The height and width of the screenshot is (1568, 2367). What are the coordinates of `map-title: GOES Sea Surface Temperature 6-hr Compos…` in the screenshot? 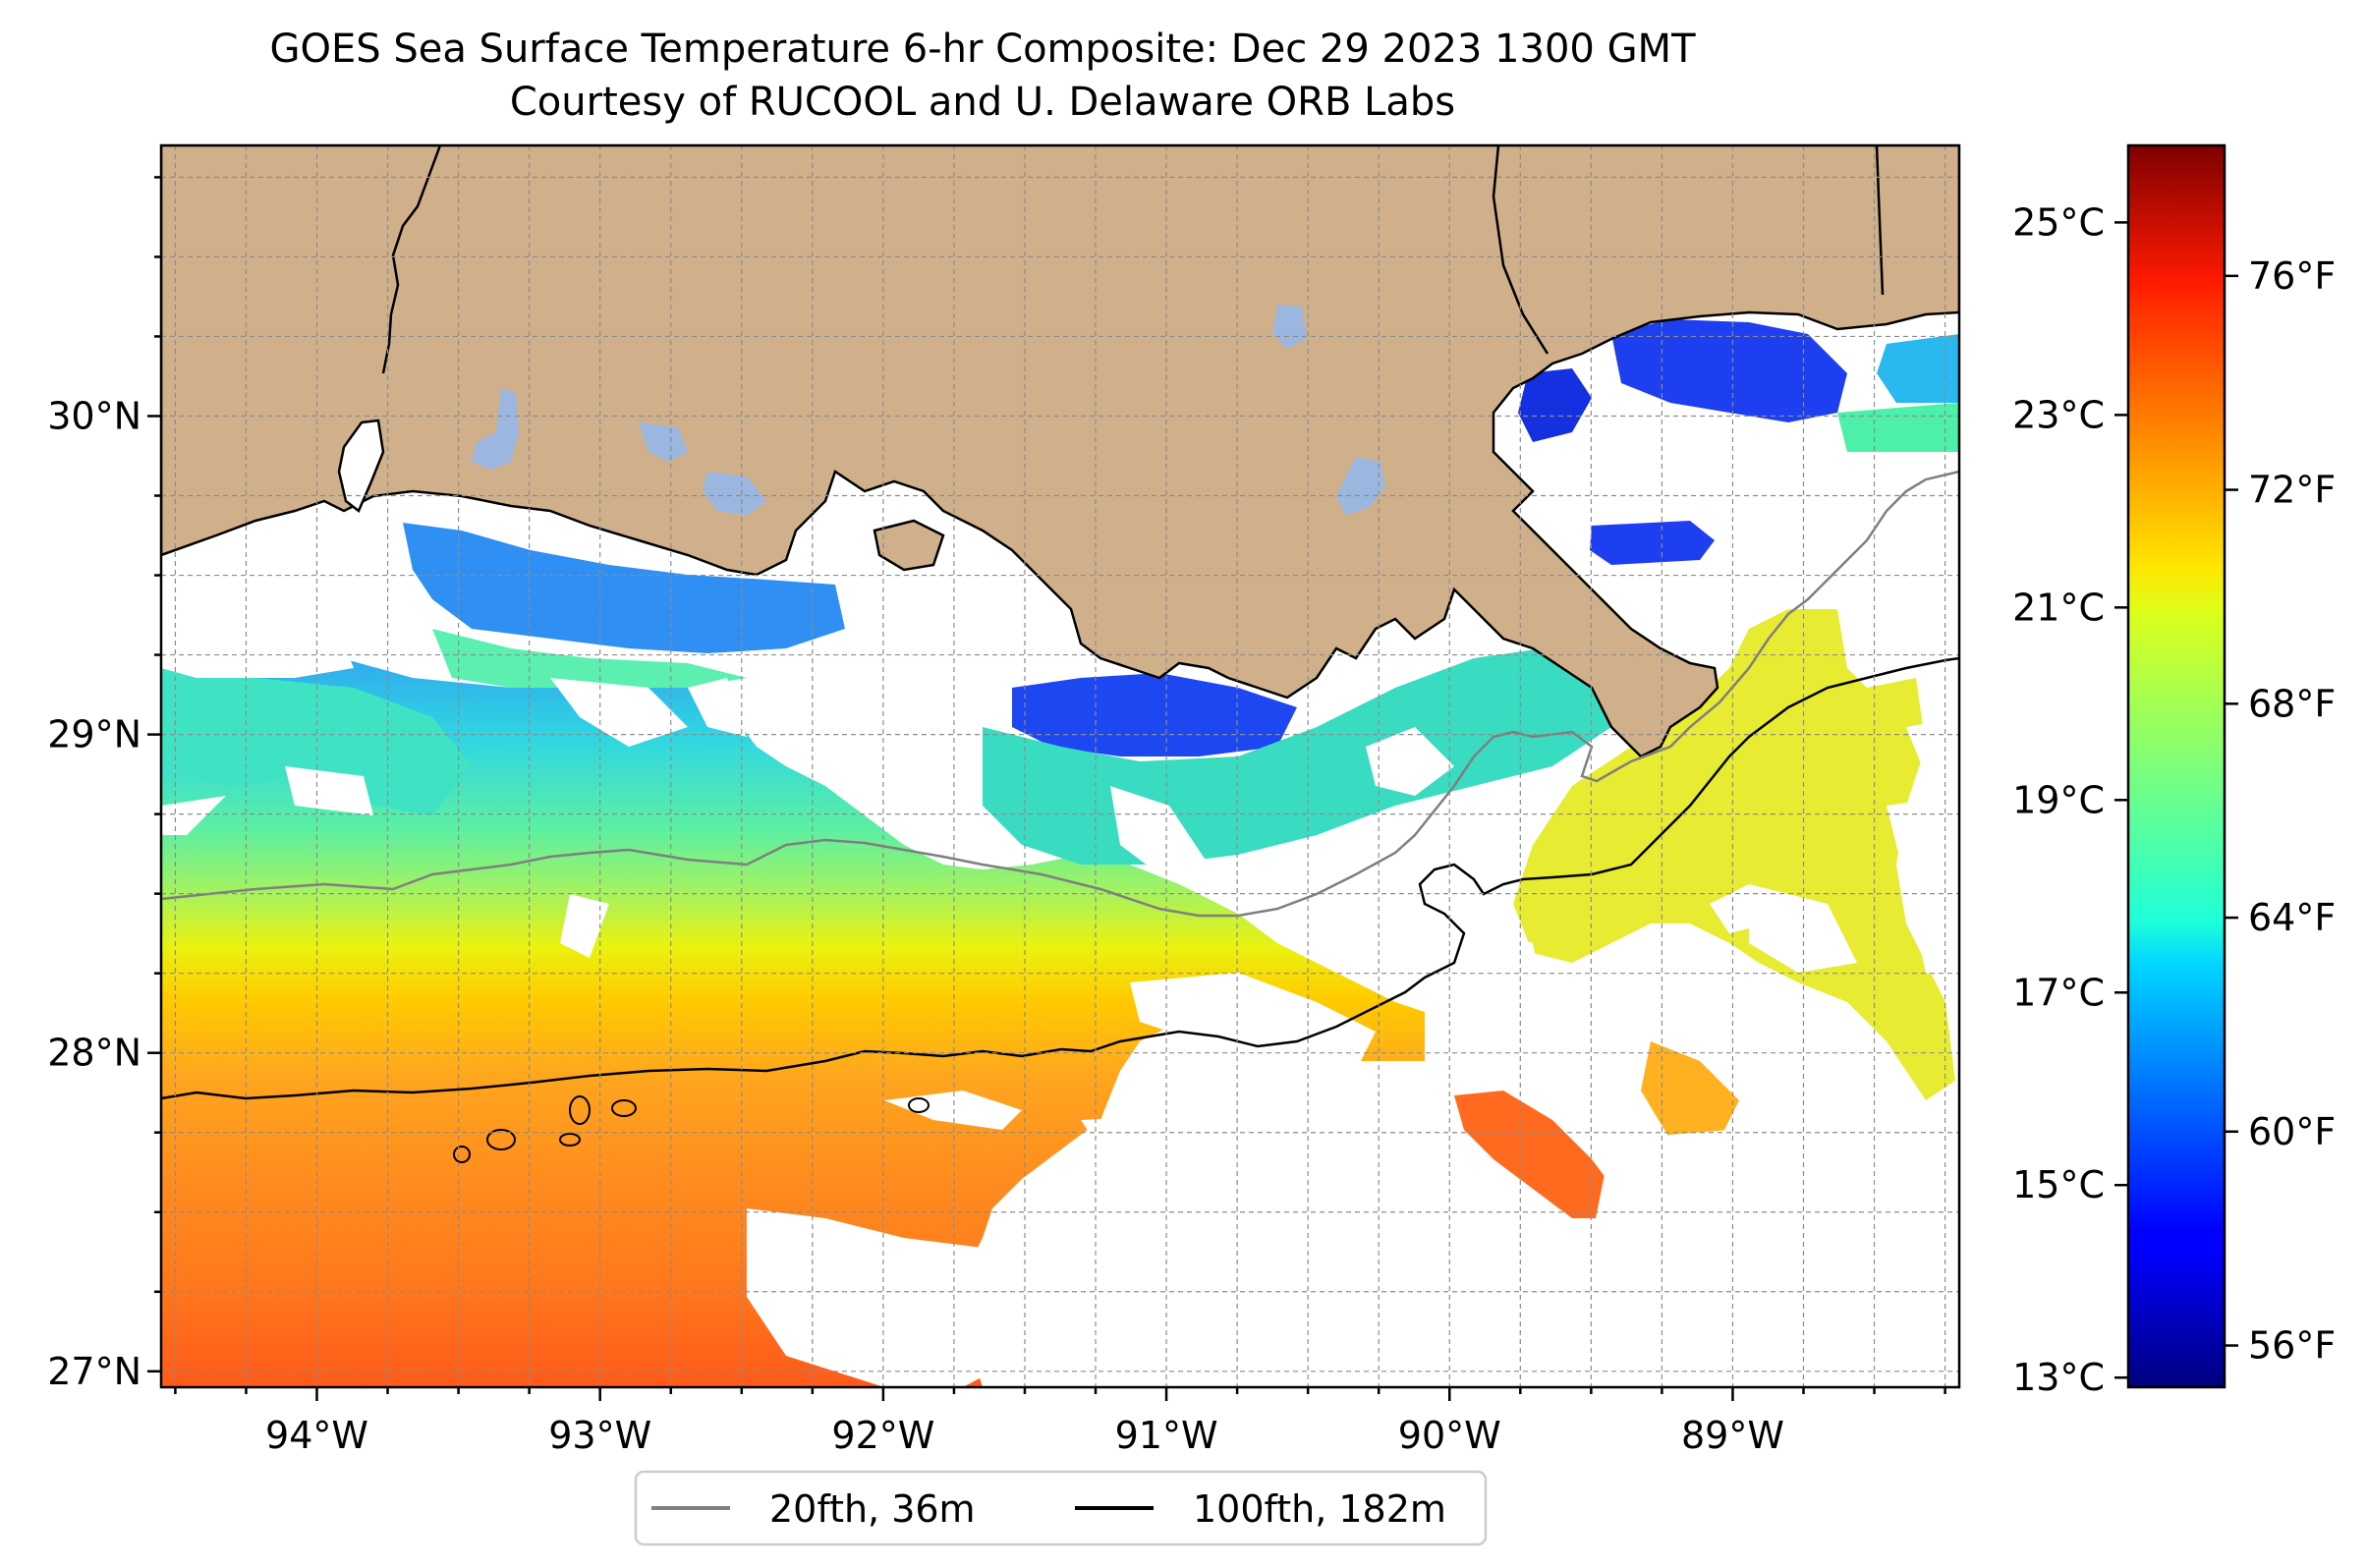 It's located at (983, 49).